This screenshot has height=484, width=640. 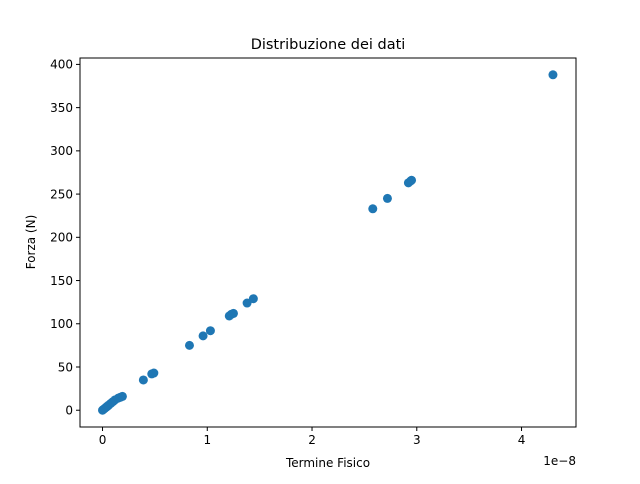 What do you see at coordinates (61, 151) in the screenshot?
I see `y-tick-label: 300` at bounding box center [61, 151].